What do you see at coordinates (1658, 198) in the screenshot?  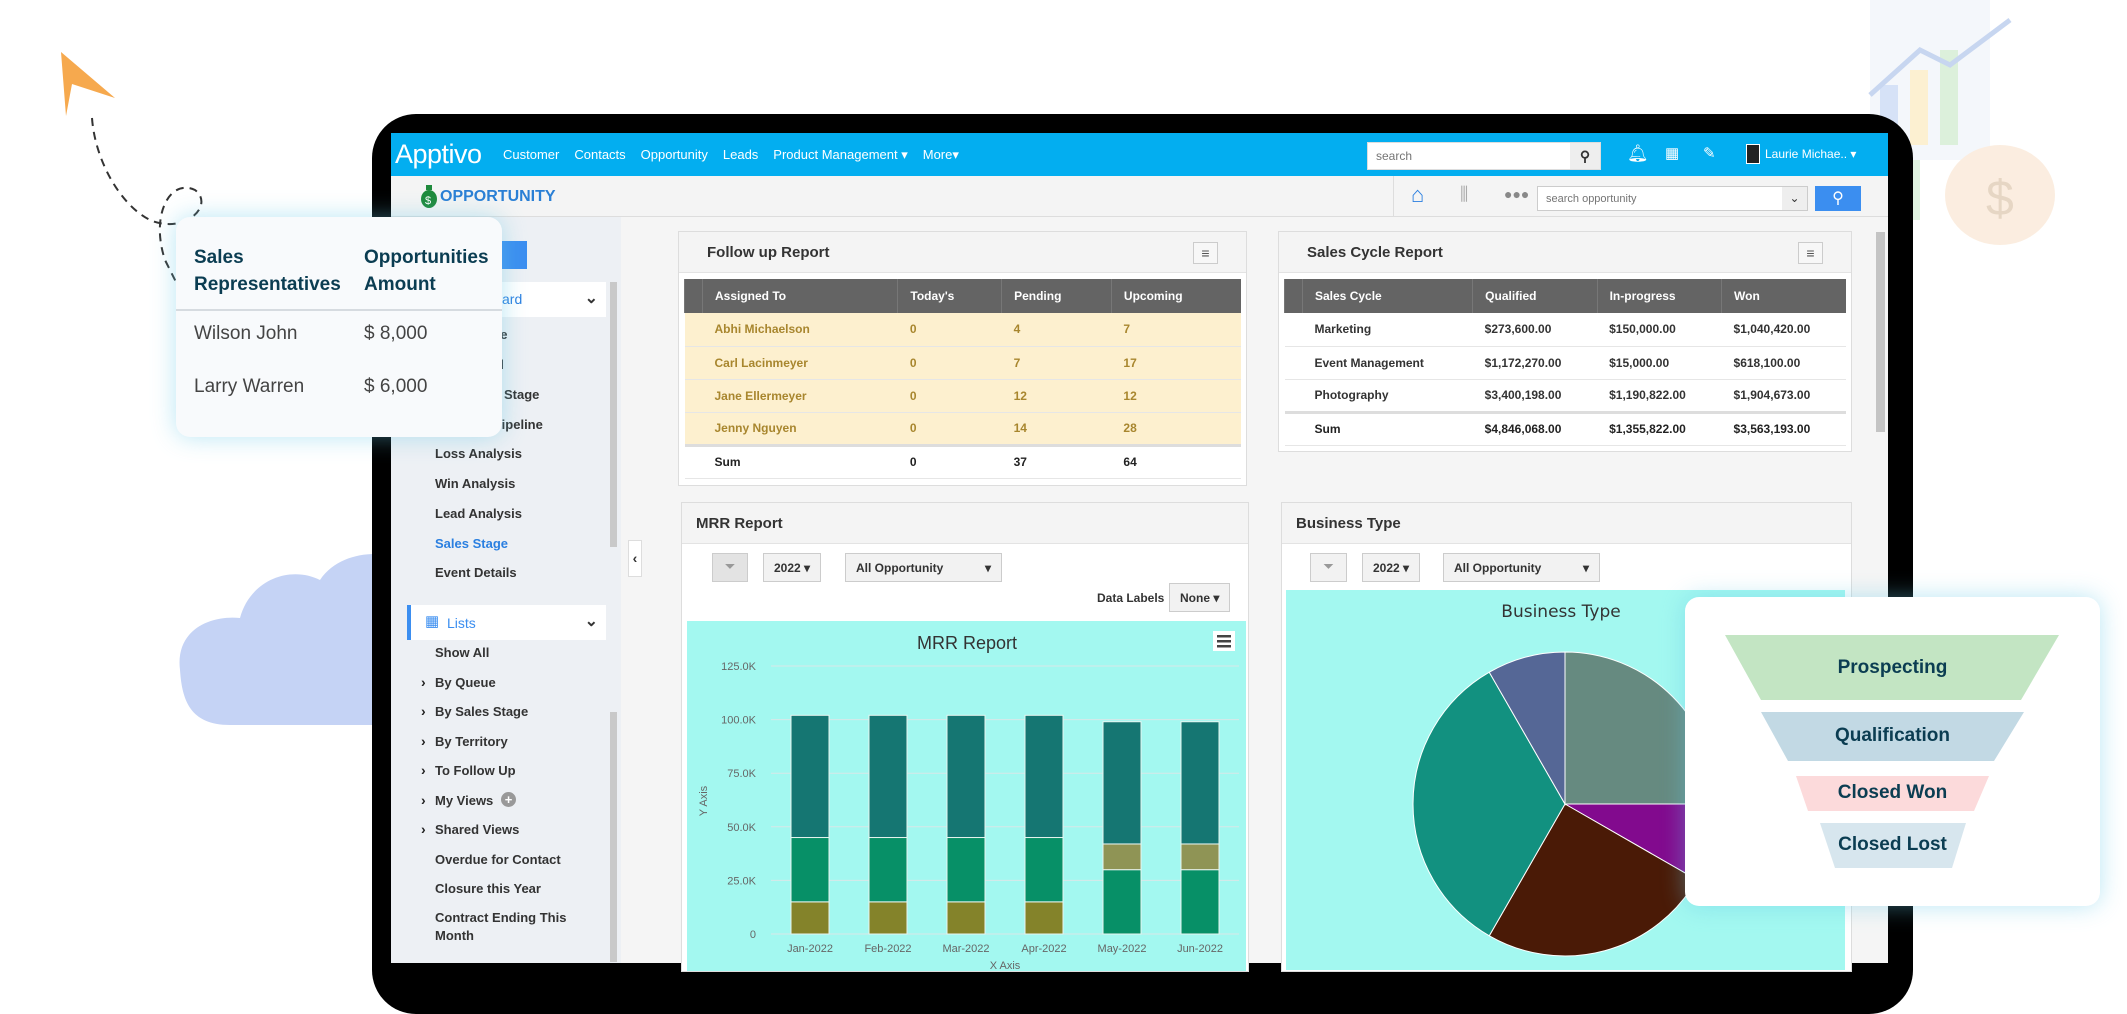 I see `opportunity-search-input` at bounding box center [1658, 198].